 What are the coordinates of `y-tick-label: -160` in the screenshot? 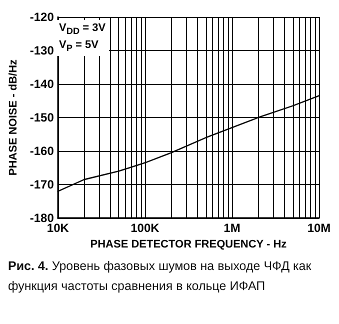 It's located at (42, 151).